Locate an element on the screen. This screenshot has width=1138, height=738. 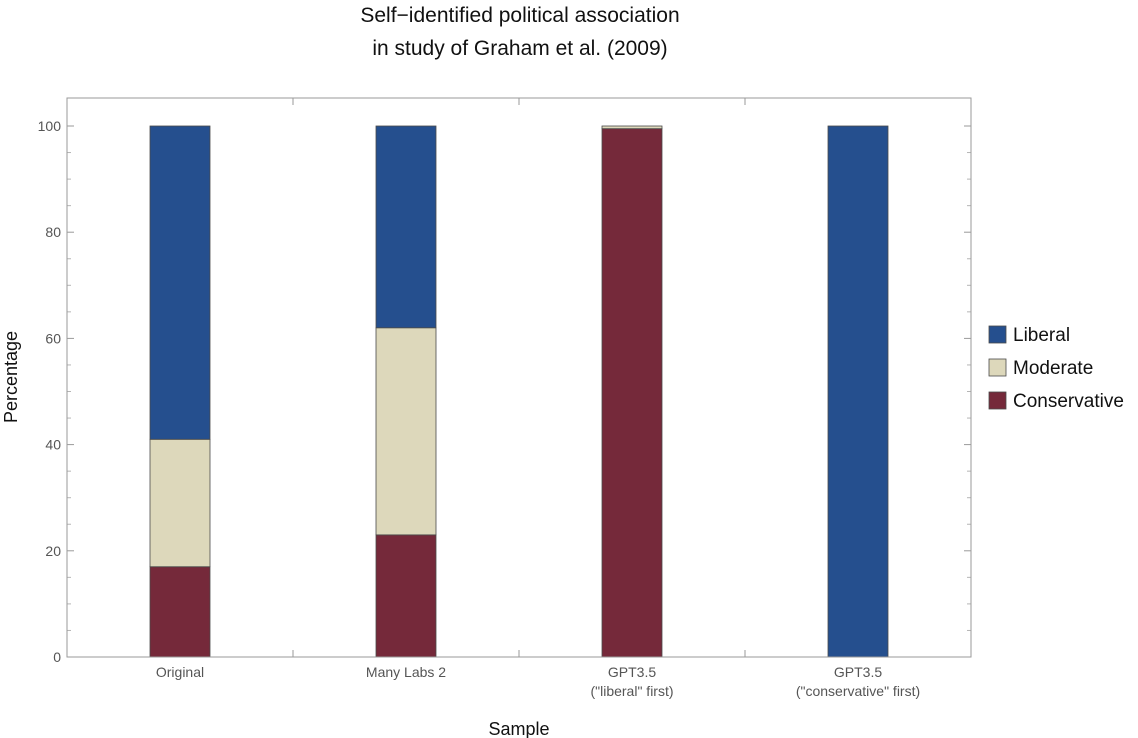
y-tick-label: 80 is located at coordinates (53, 232).